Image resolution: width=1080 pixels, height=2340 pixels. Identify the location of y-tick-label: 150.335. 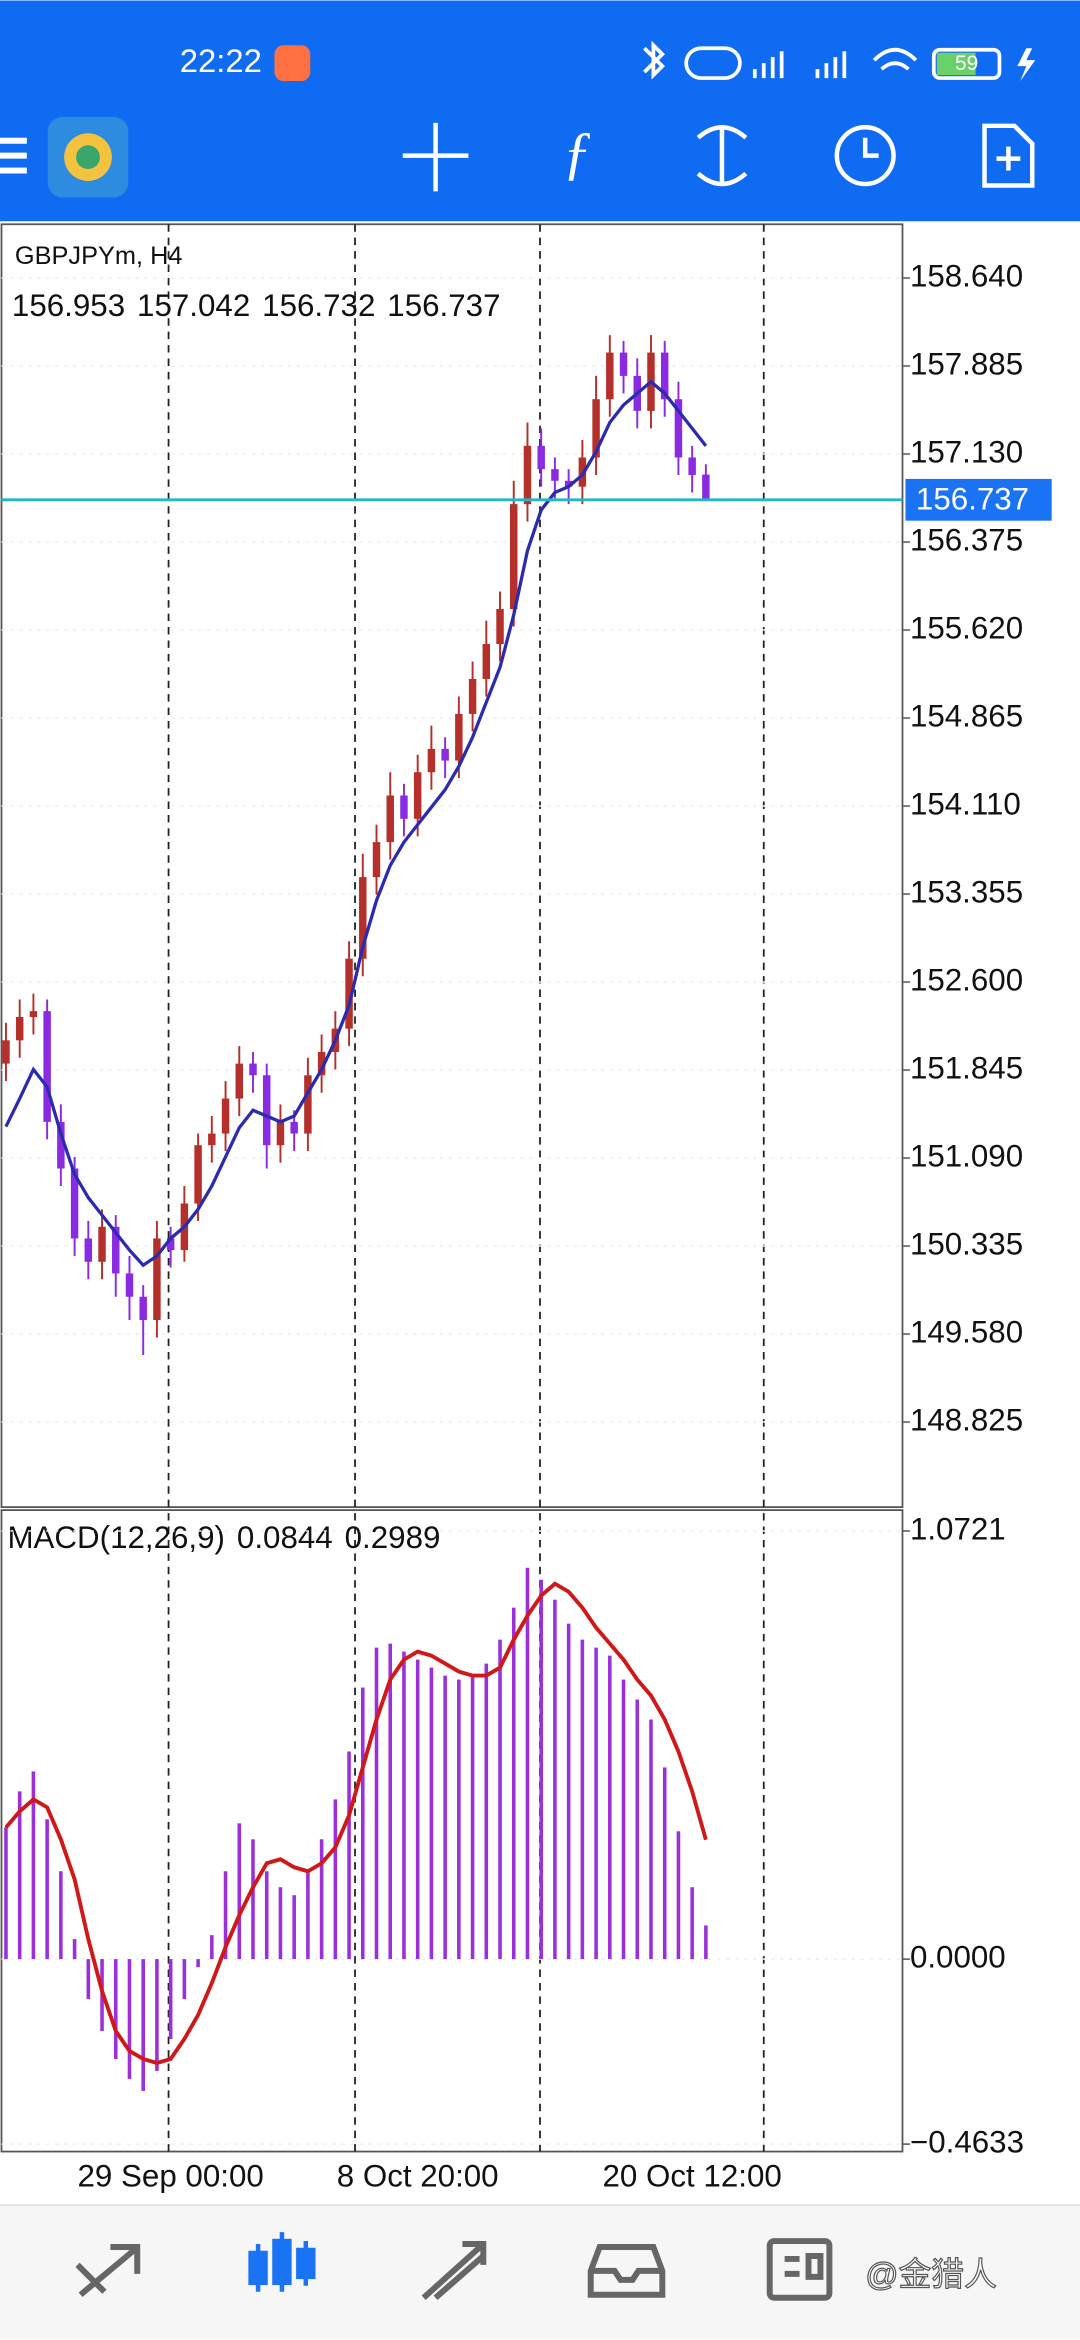
(966, 1243).